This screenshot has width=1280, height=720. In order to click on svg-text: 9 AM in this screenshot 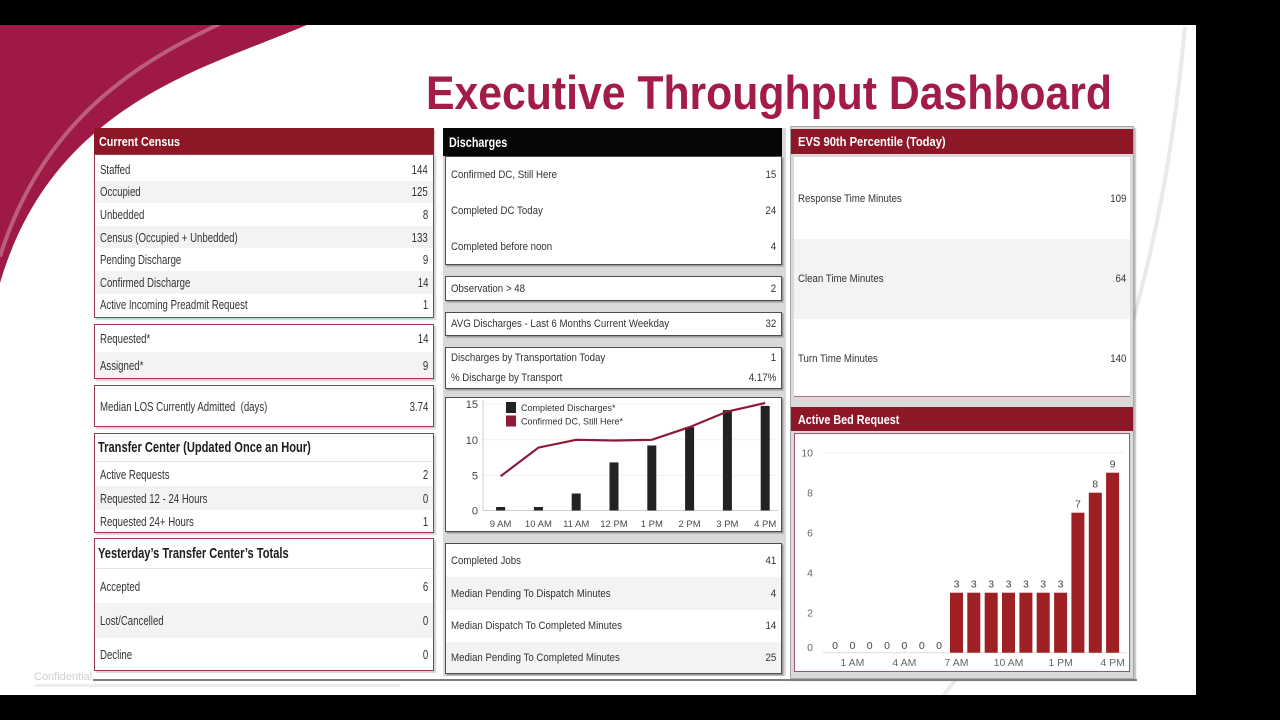, I will do `click(501, 524)`.